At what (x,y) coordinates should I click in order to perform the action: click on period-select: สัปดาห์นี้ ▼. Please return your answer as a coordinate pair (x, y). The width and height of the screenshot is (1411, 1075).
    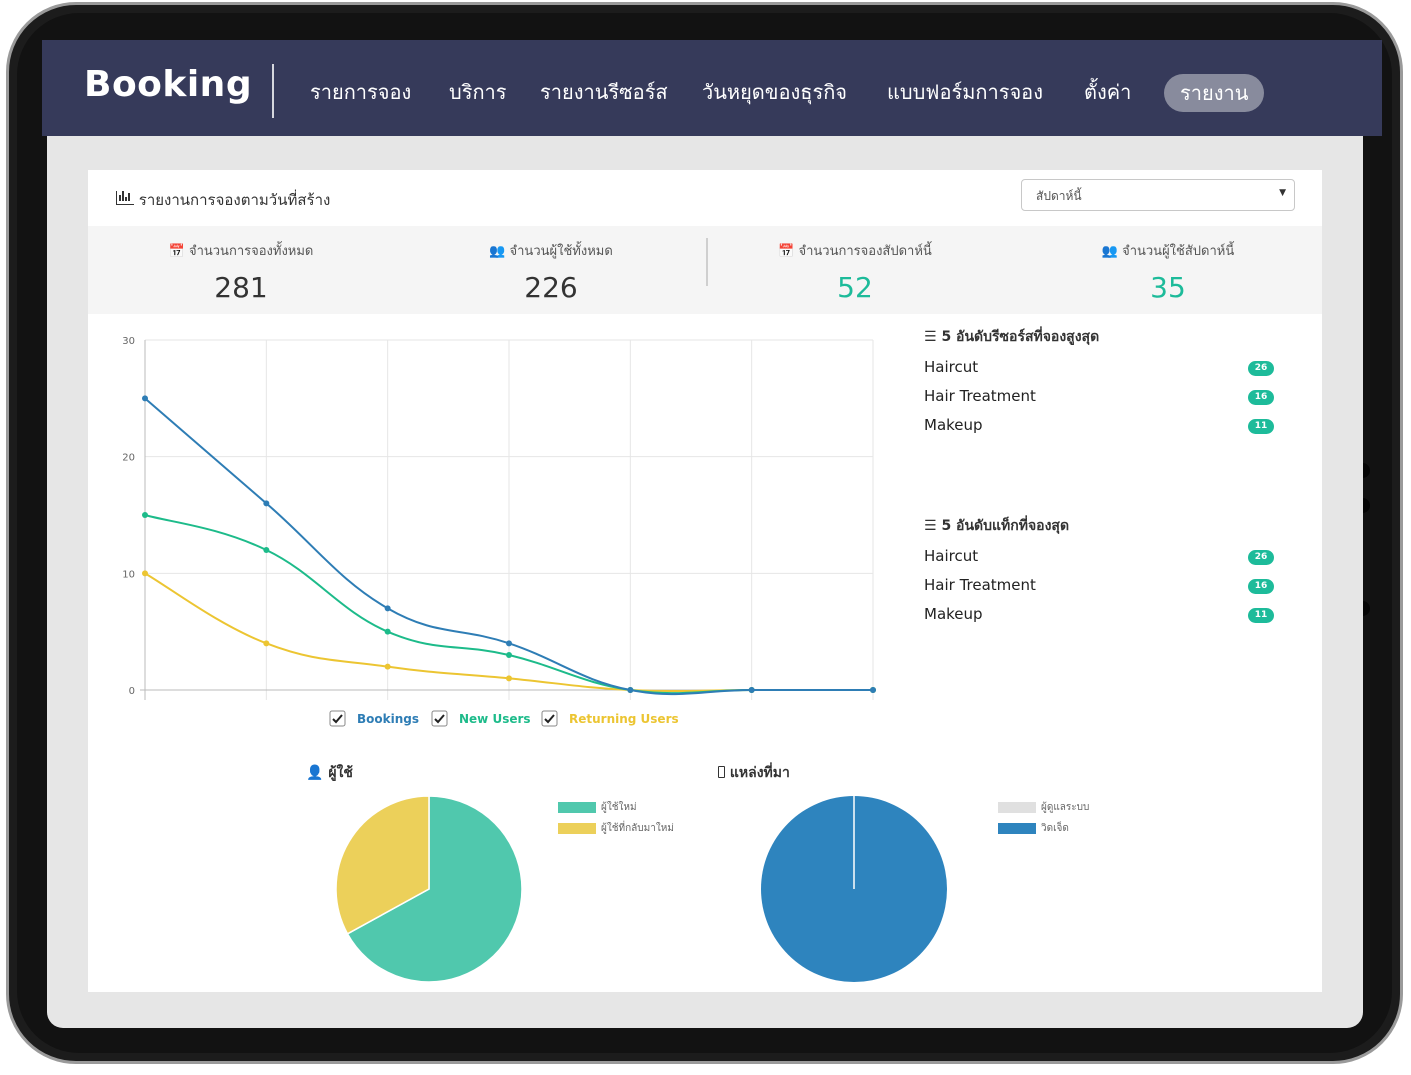
    Looking at the image, I should click on (1158, 195).